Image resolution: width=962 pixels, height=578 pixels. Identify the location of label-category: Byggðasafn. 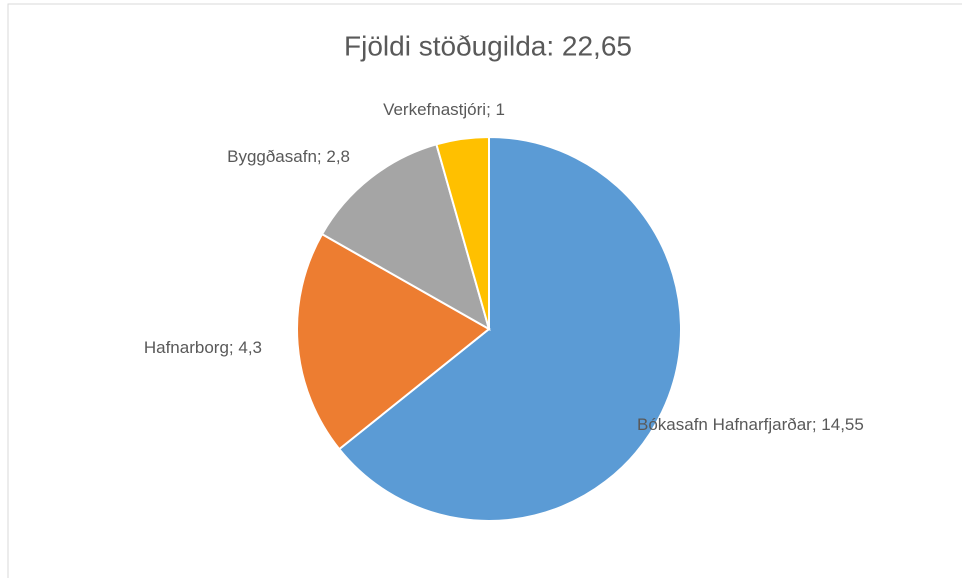
(272, 156).